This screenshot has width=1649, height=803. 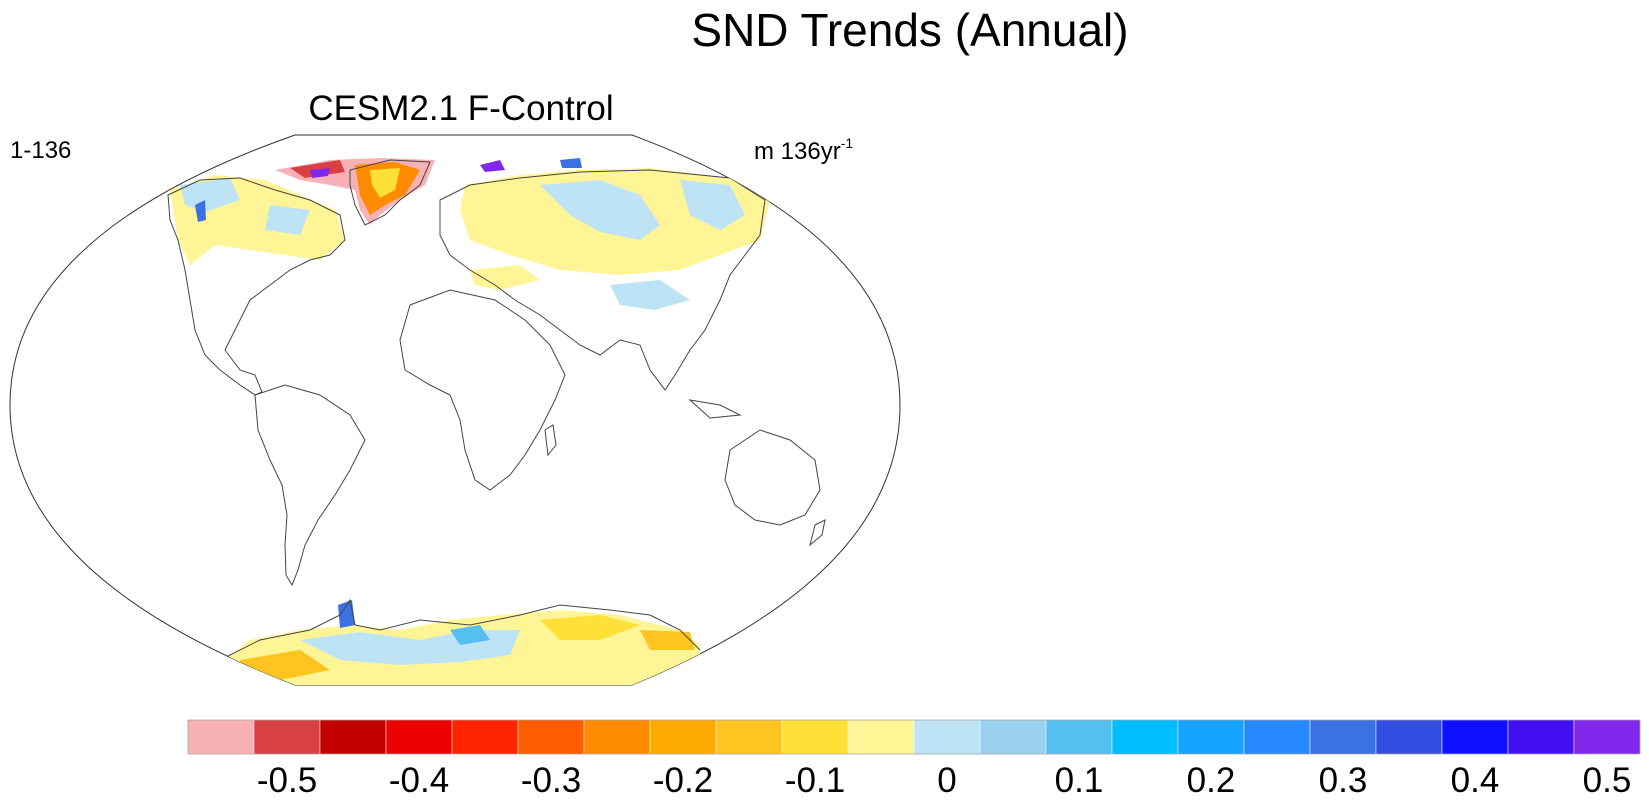 I want to click on panel-title: CESM2.1 F-Control, so click(x=461, y=108).